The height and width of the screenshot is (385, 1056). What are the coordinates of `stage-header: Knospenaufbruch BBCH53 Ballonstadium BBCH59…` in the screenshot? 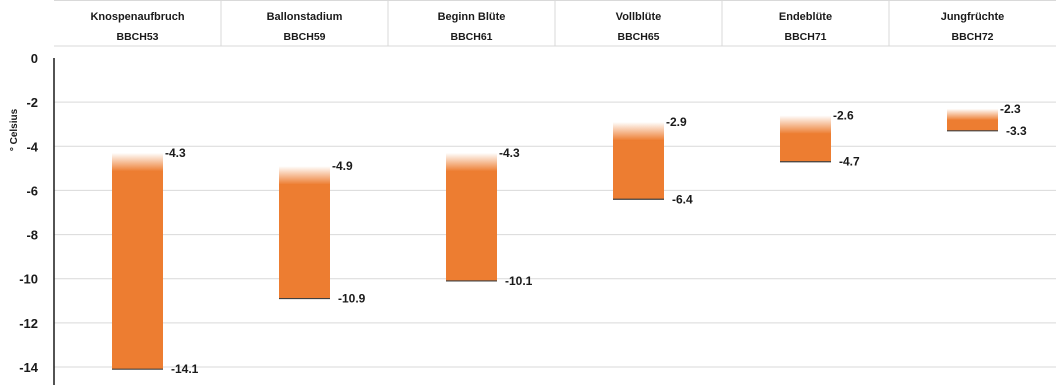 It's located at (555, 23).